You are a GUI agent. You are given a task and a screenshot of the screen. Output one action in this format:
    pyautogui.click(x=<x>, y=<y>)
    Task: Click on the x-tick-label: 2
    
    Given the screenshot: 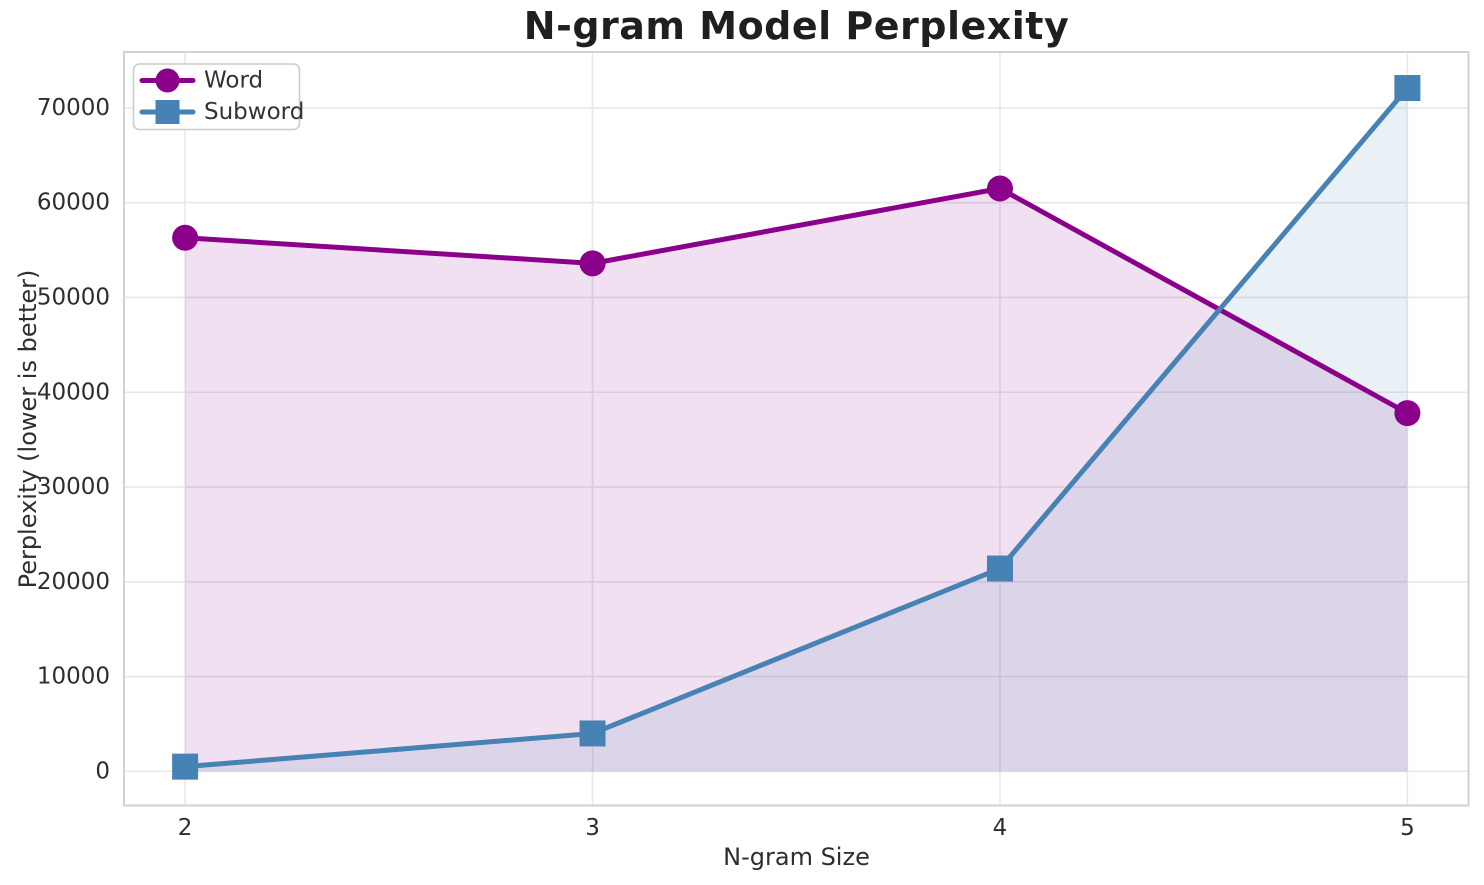 What is the action you would take?
    pyautogui.click(x=185, y=828)
    